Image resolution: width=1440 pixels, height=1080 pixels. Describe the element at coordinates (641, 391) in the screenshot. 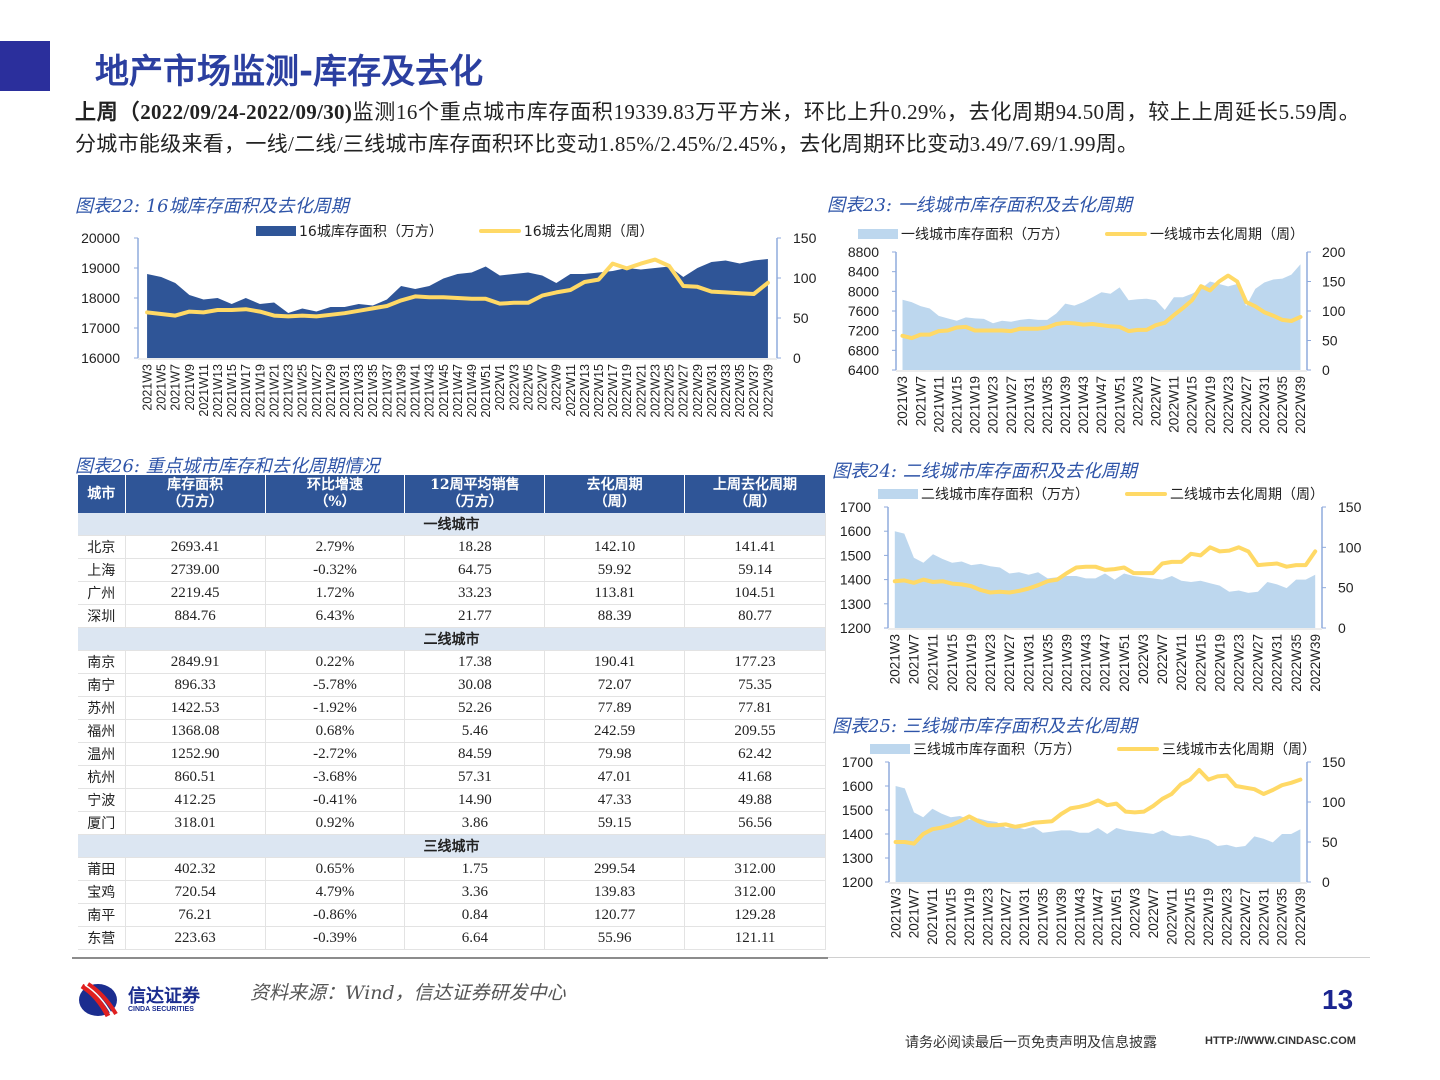

I see `x-tick-label: 2022W21` at that location.